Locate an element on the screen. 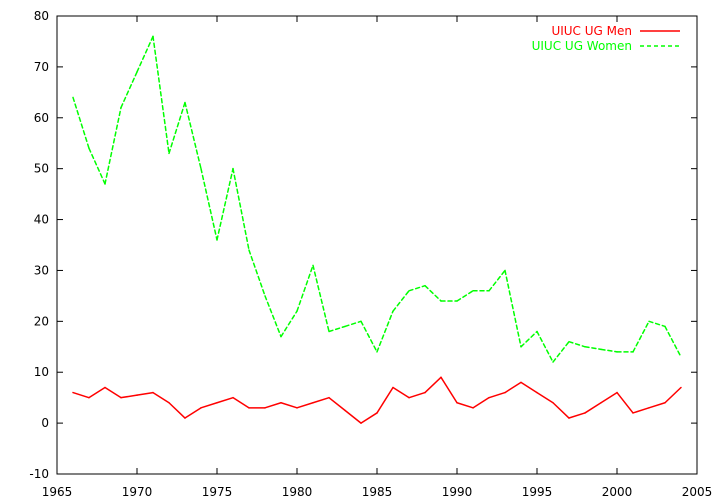 This screenshot has width=720, height=504. x-tick-label: 2000 is located at coordinates (617, 492).